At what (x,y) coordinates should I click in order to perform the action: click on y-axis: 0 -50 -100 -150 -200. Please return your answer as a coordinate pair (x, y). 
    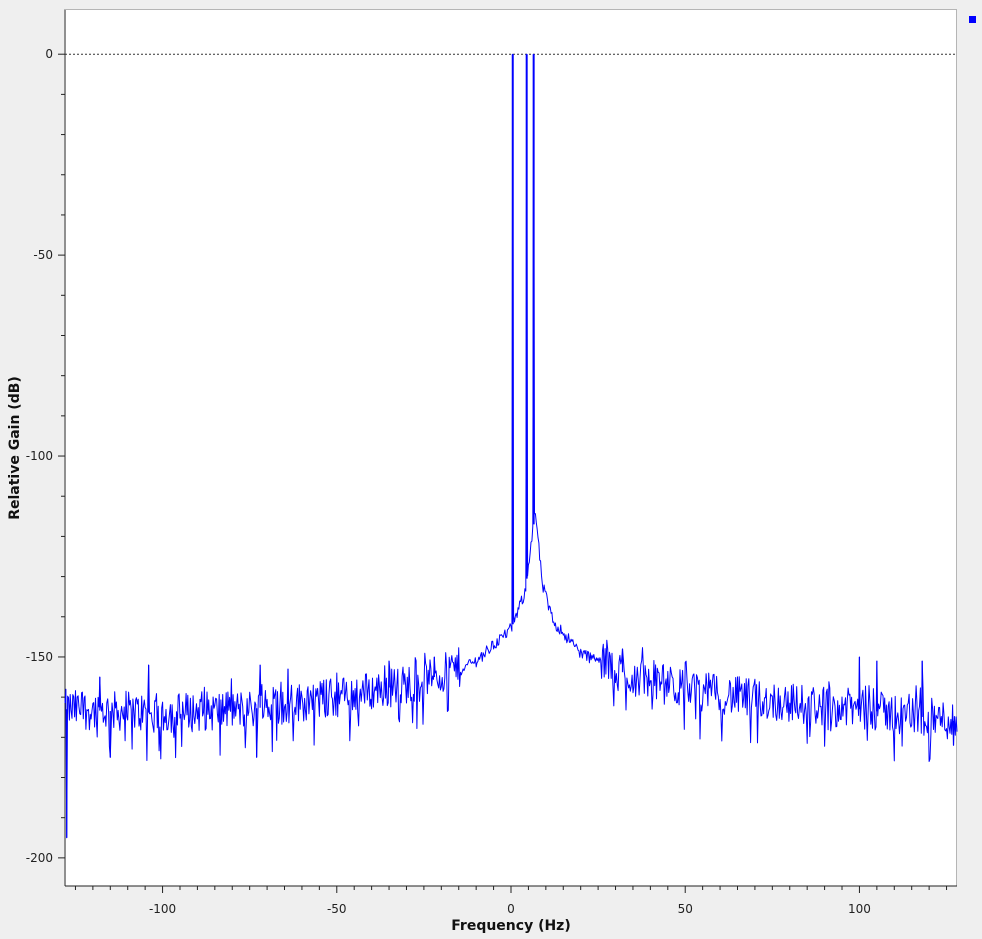
    Looking at the image, I should click on (46, 448).